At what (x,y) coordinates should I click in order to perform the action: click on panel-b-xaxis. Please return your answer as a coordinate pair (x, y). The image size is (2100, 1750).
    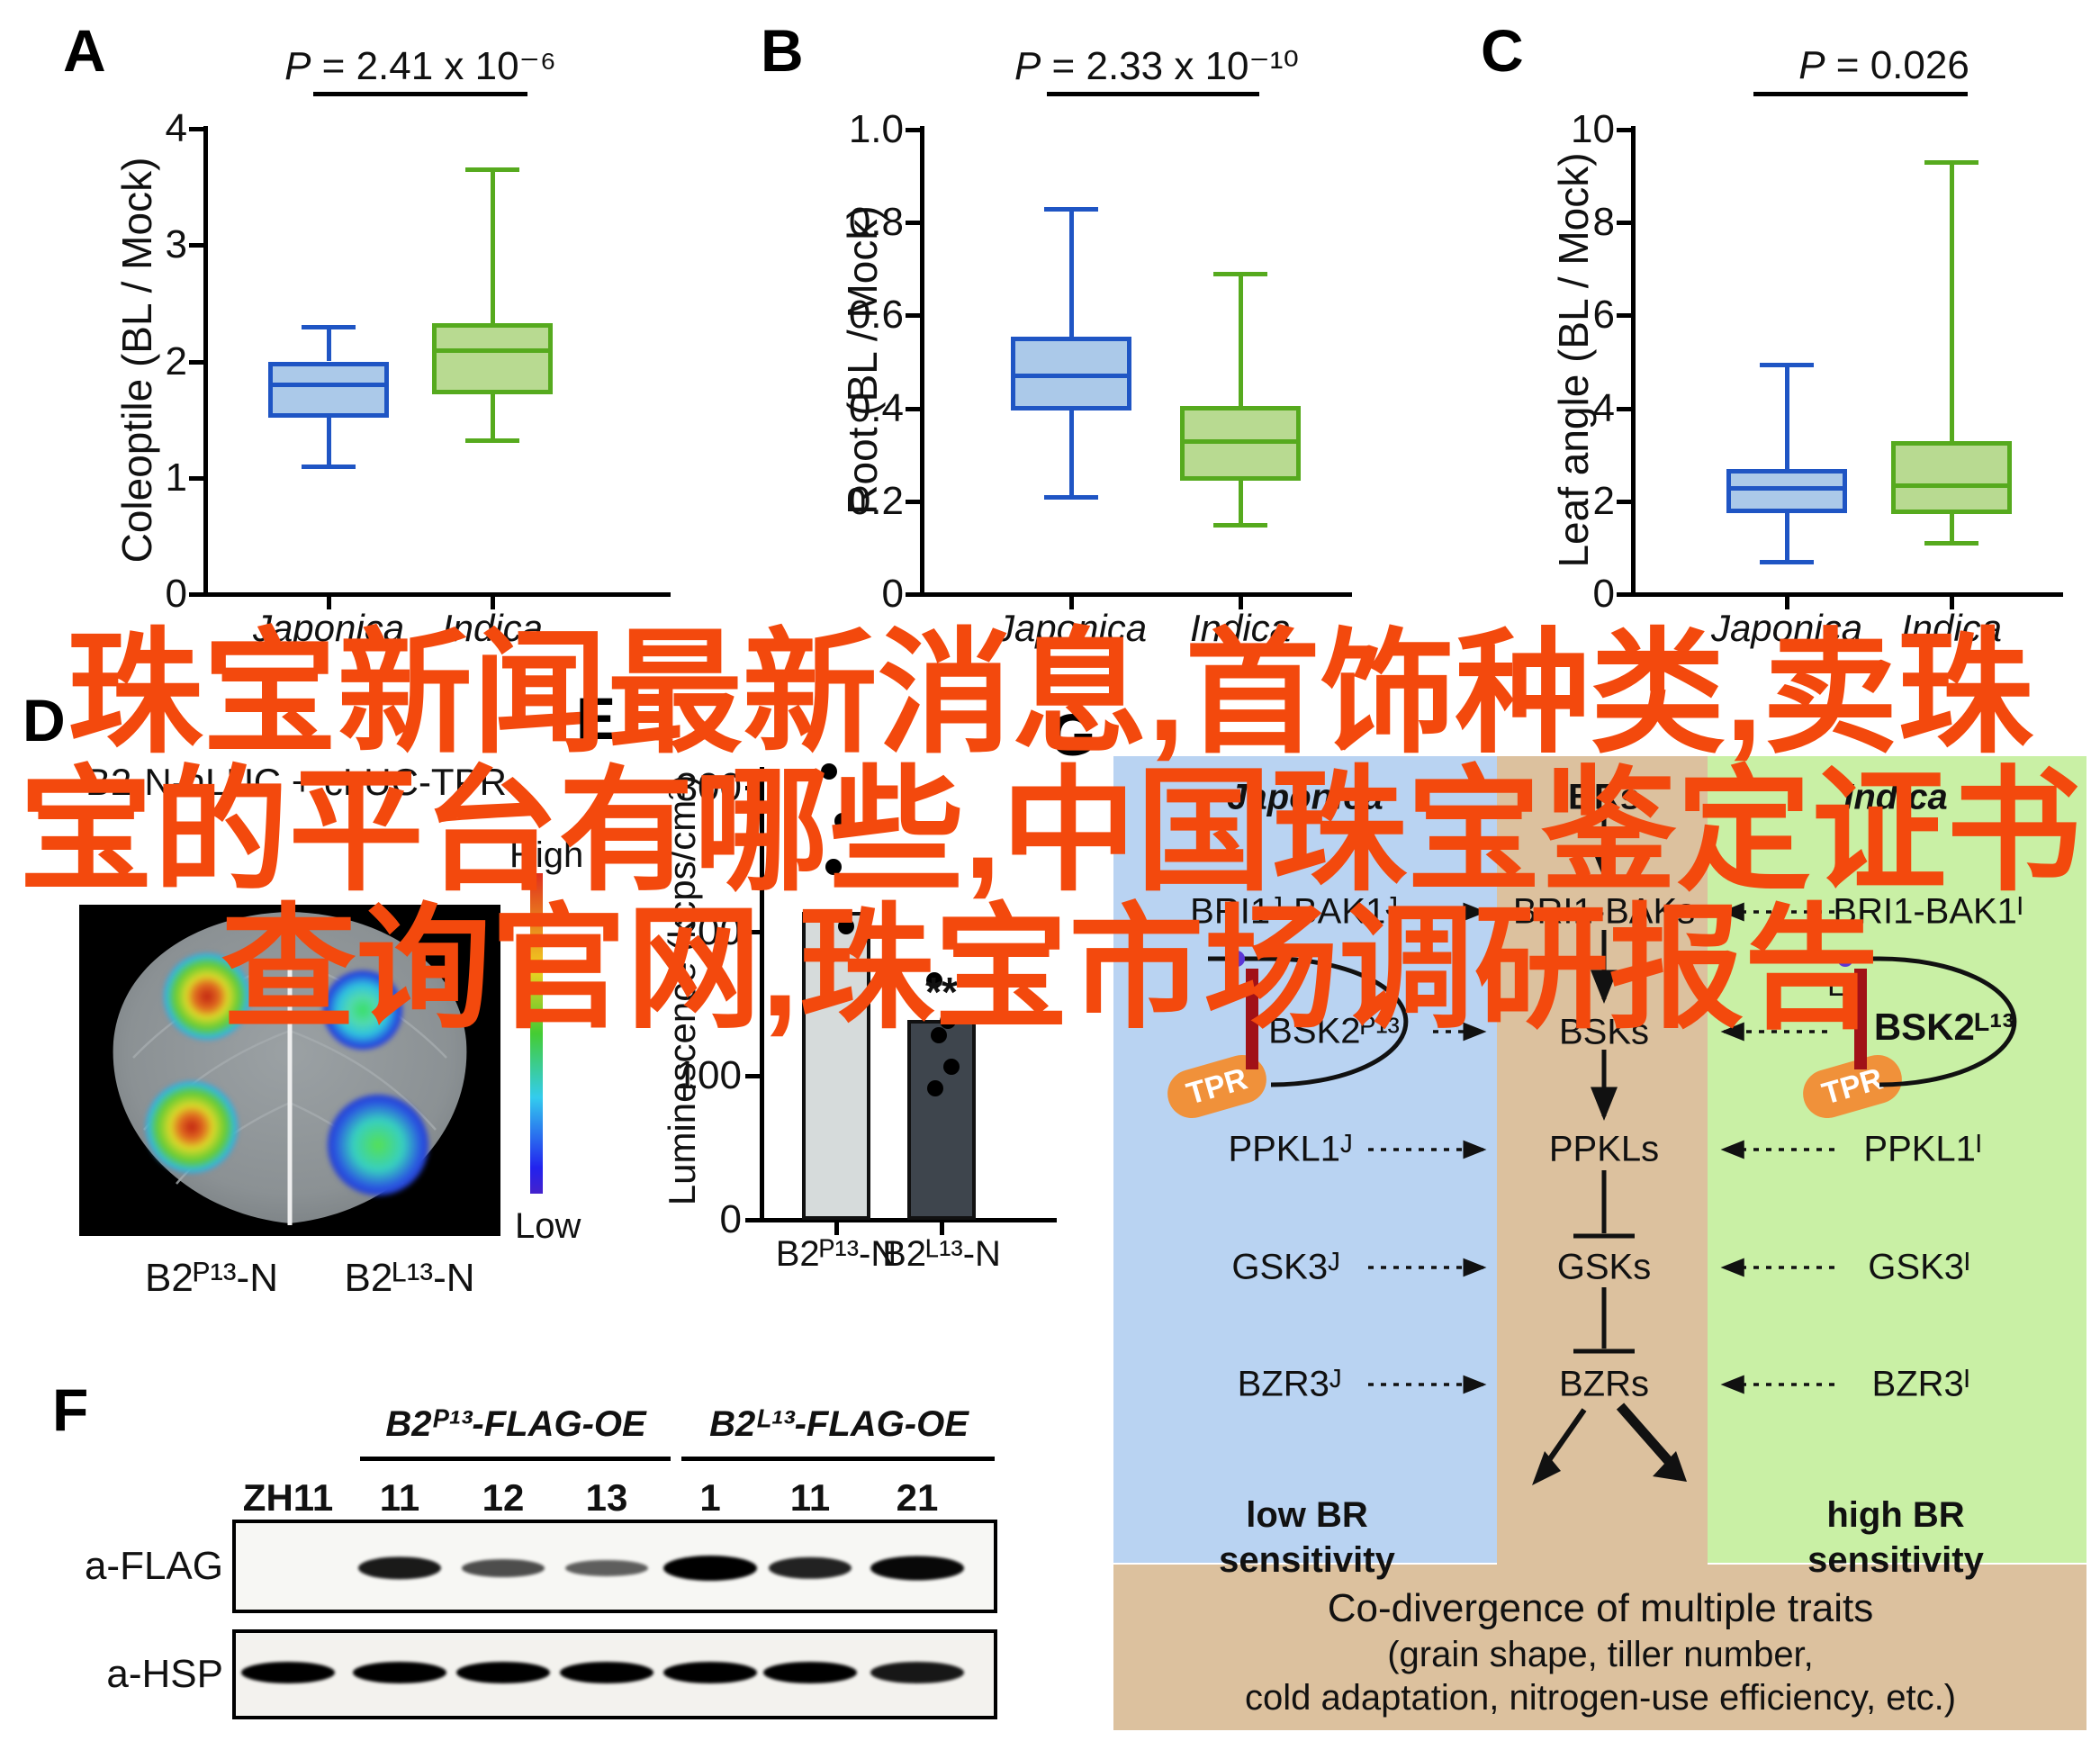
    Looking at the image, I should click on (1136, 594).